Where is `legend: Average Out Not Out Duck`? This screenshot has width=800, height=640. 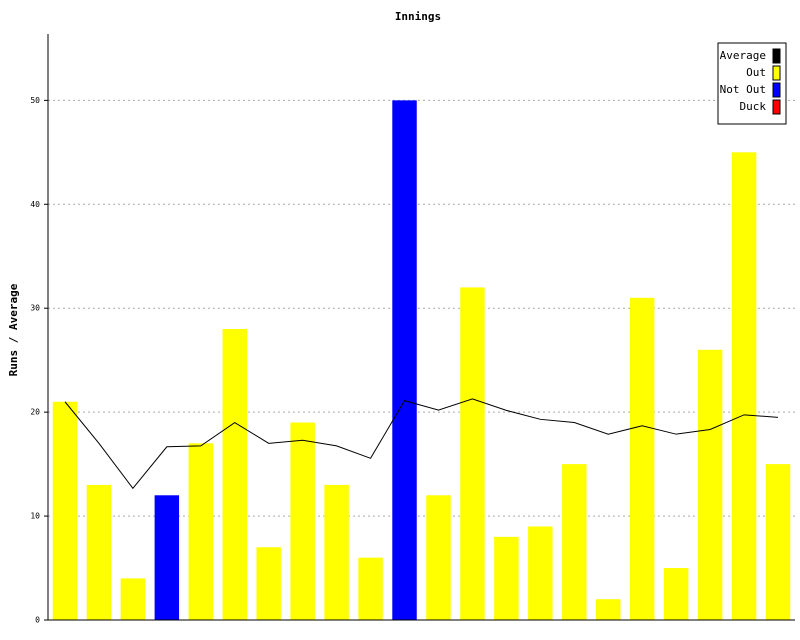
legend: Average Out Not Out Duck is located at coordinates (752, 83).